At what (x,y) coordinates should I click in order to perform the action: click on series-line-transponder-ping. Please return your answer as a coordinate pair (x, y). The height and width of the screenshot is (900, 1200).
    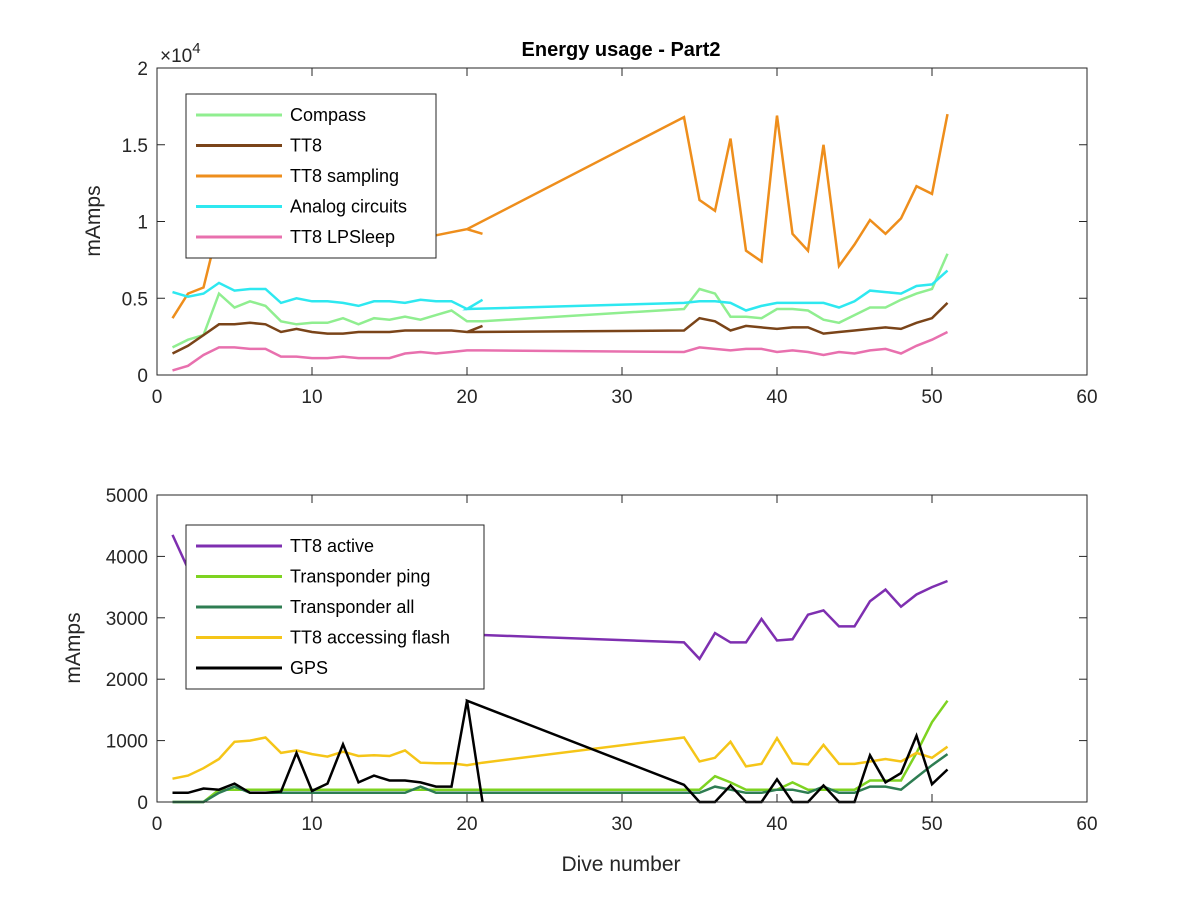
    Looking at the image, I should click on (560, 751).